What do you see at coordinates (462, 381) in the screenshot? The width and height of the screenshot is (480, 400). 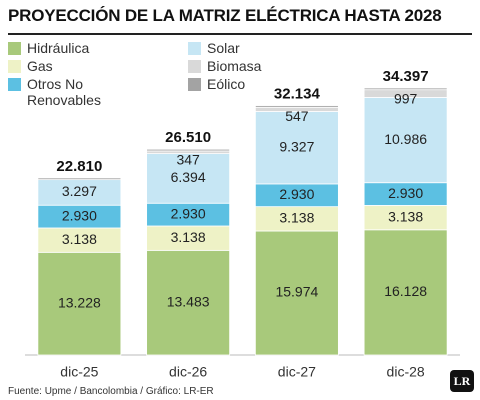 I see `logo: LR` at bounding box center [462, 381].